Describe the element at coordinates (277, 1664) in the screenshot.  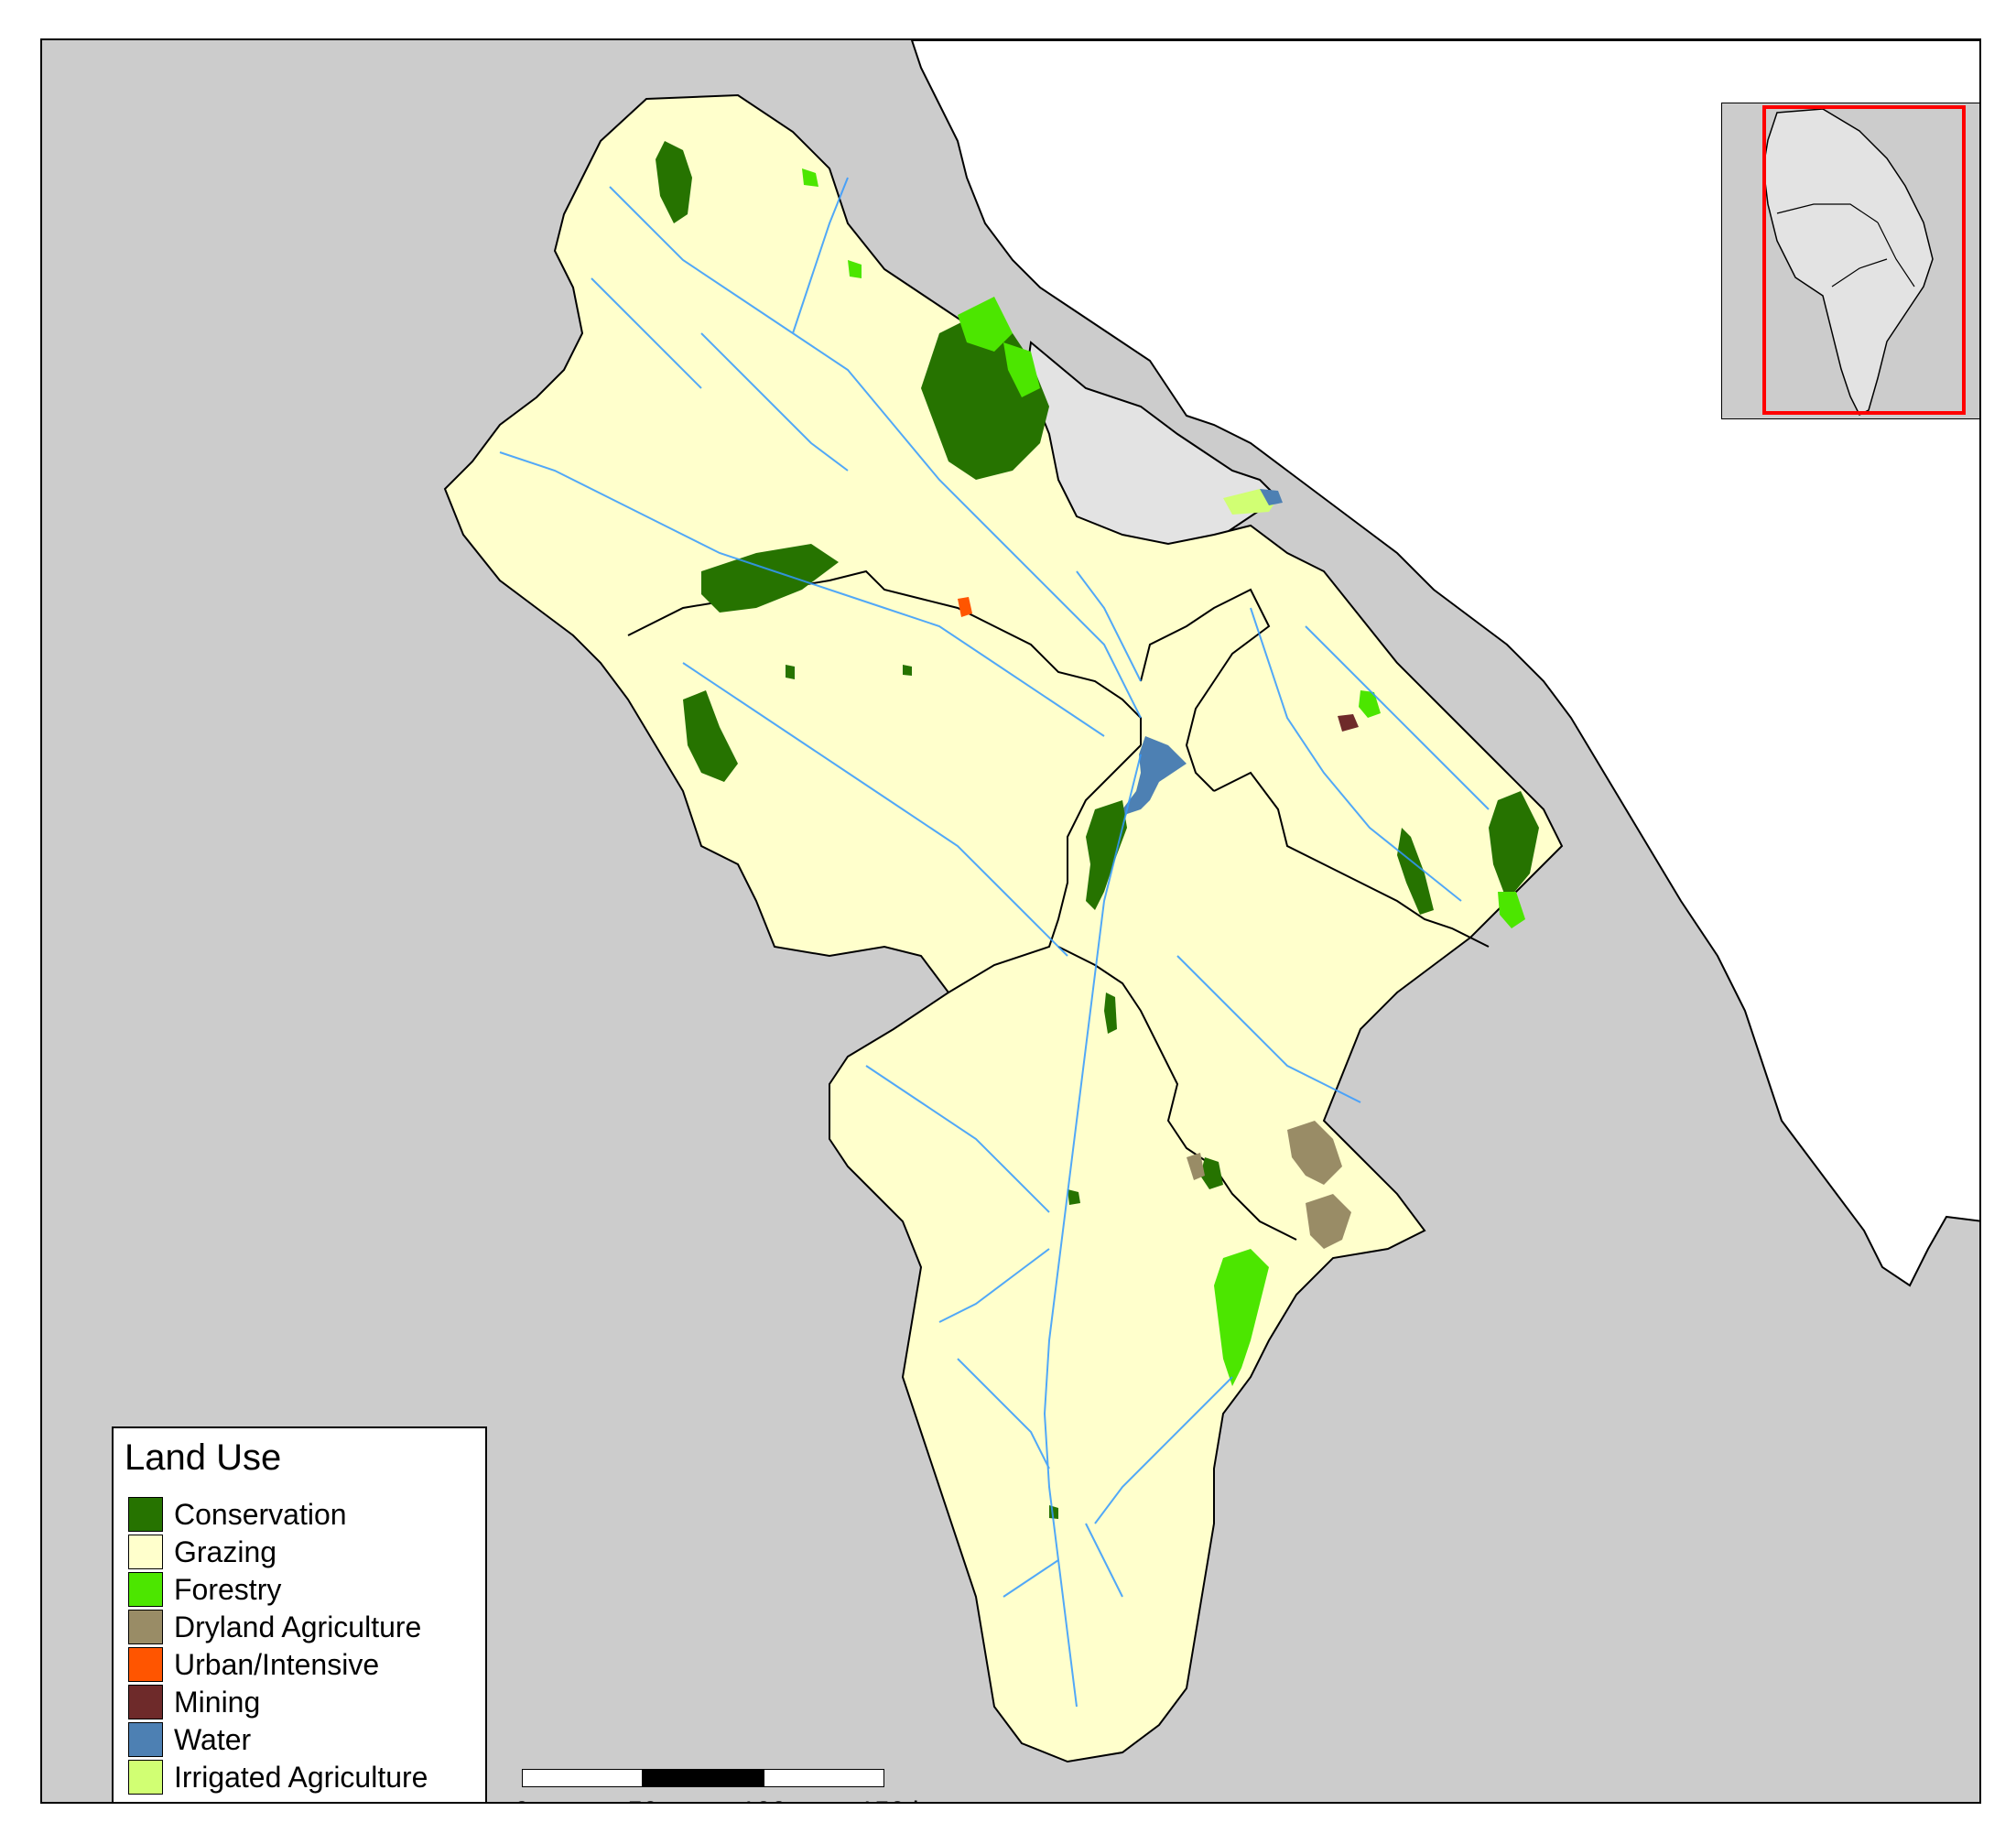
I see `legend-label: Urban/Intensive` at that location.